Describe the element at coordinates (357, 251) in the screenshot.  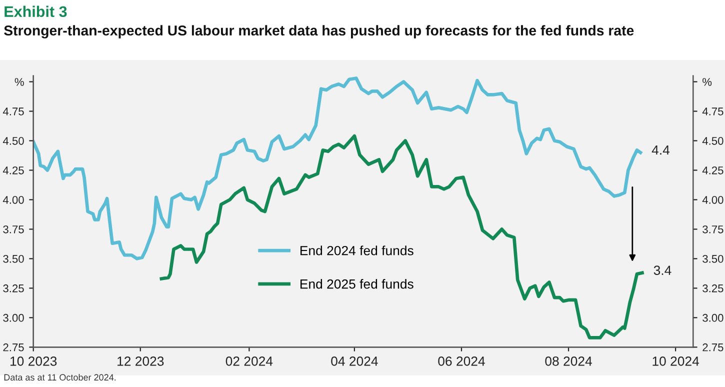
I see `legend-label: End 2024 fed funds` at that location.